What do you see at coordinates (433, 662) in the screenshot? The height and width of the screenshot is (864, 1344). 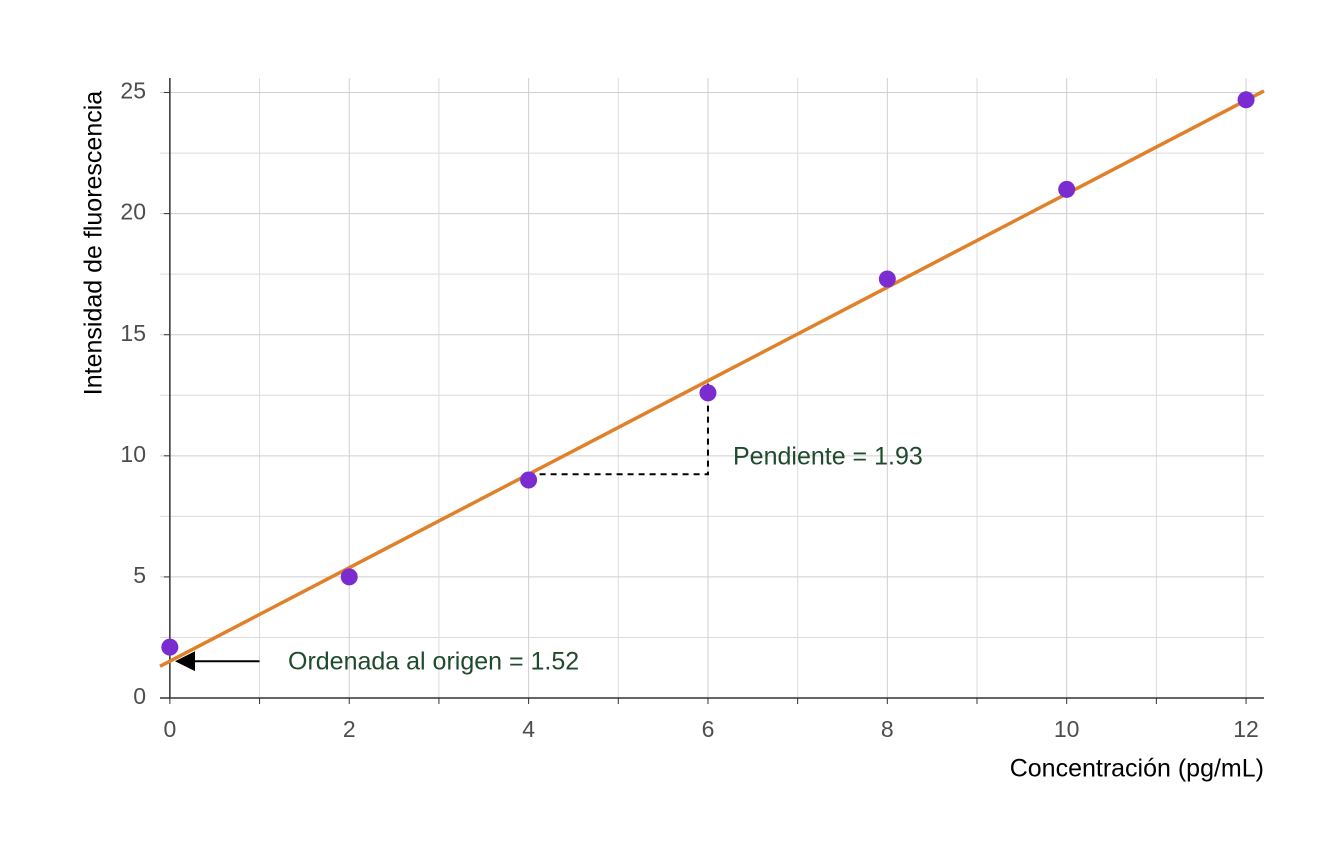 I see `annotation: Ordenada al origen = 1.52` at bounding box center [433, 662].